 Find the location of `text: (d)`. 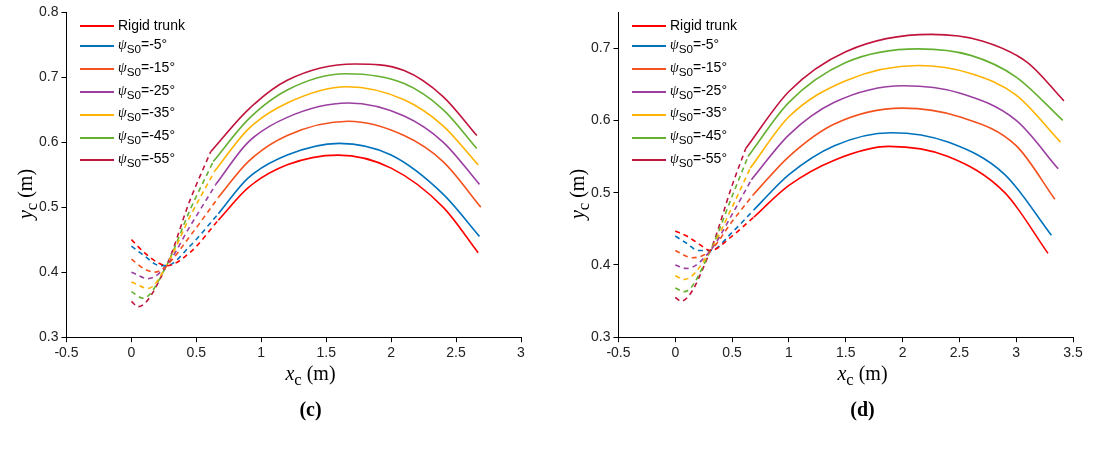

text: (d) is located at coordinates (862, 409).